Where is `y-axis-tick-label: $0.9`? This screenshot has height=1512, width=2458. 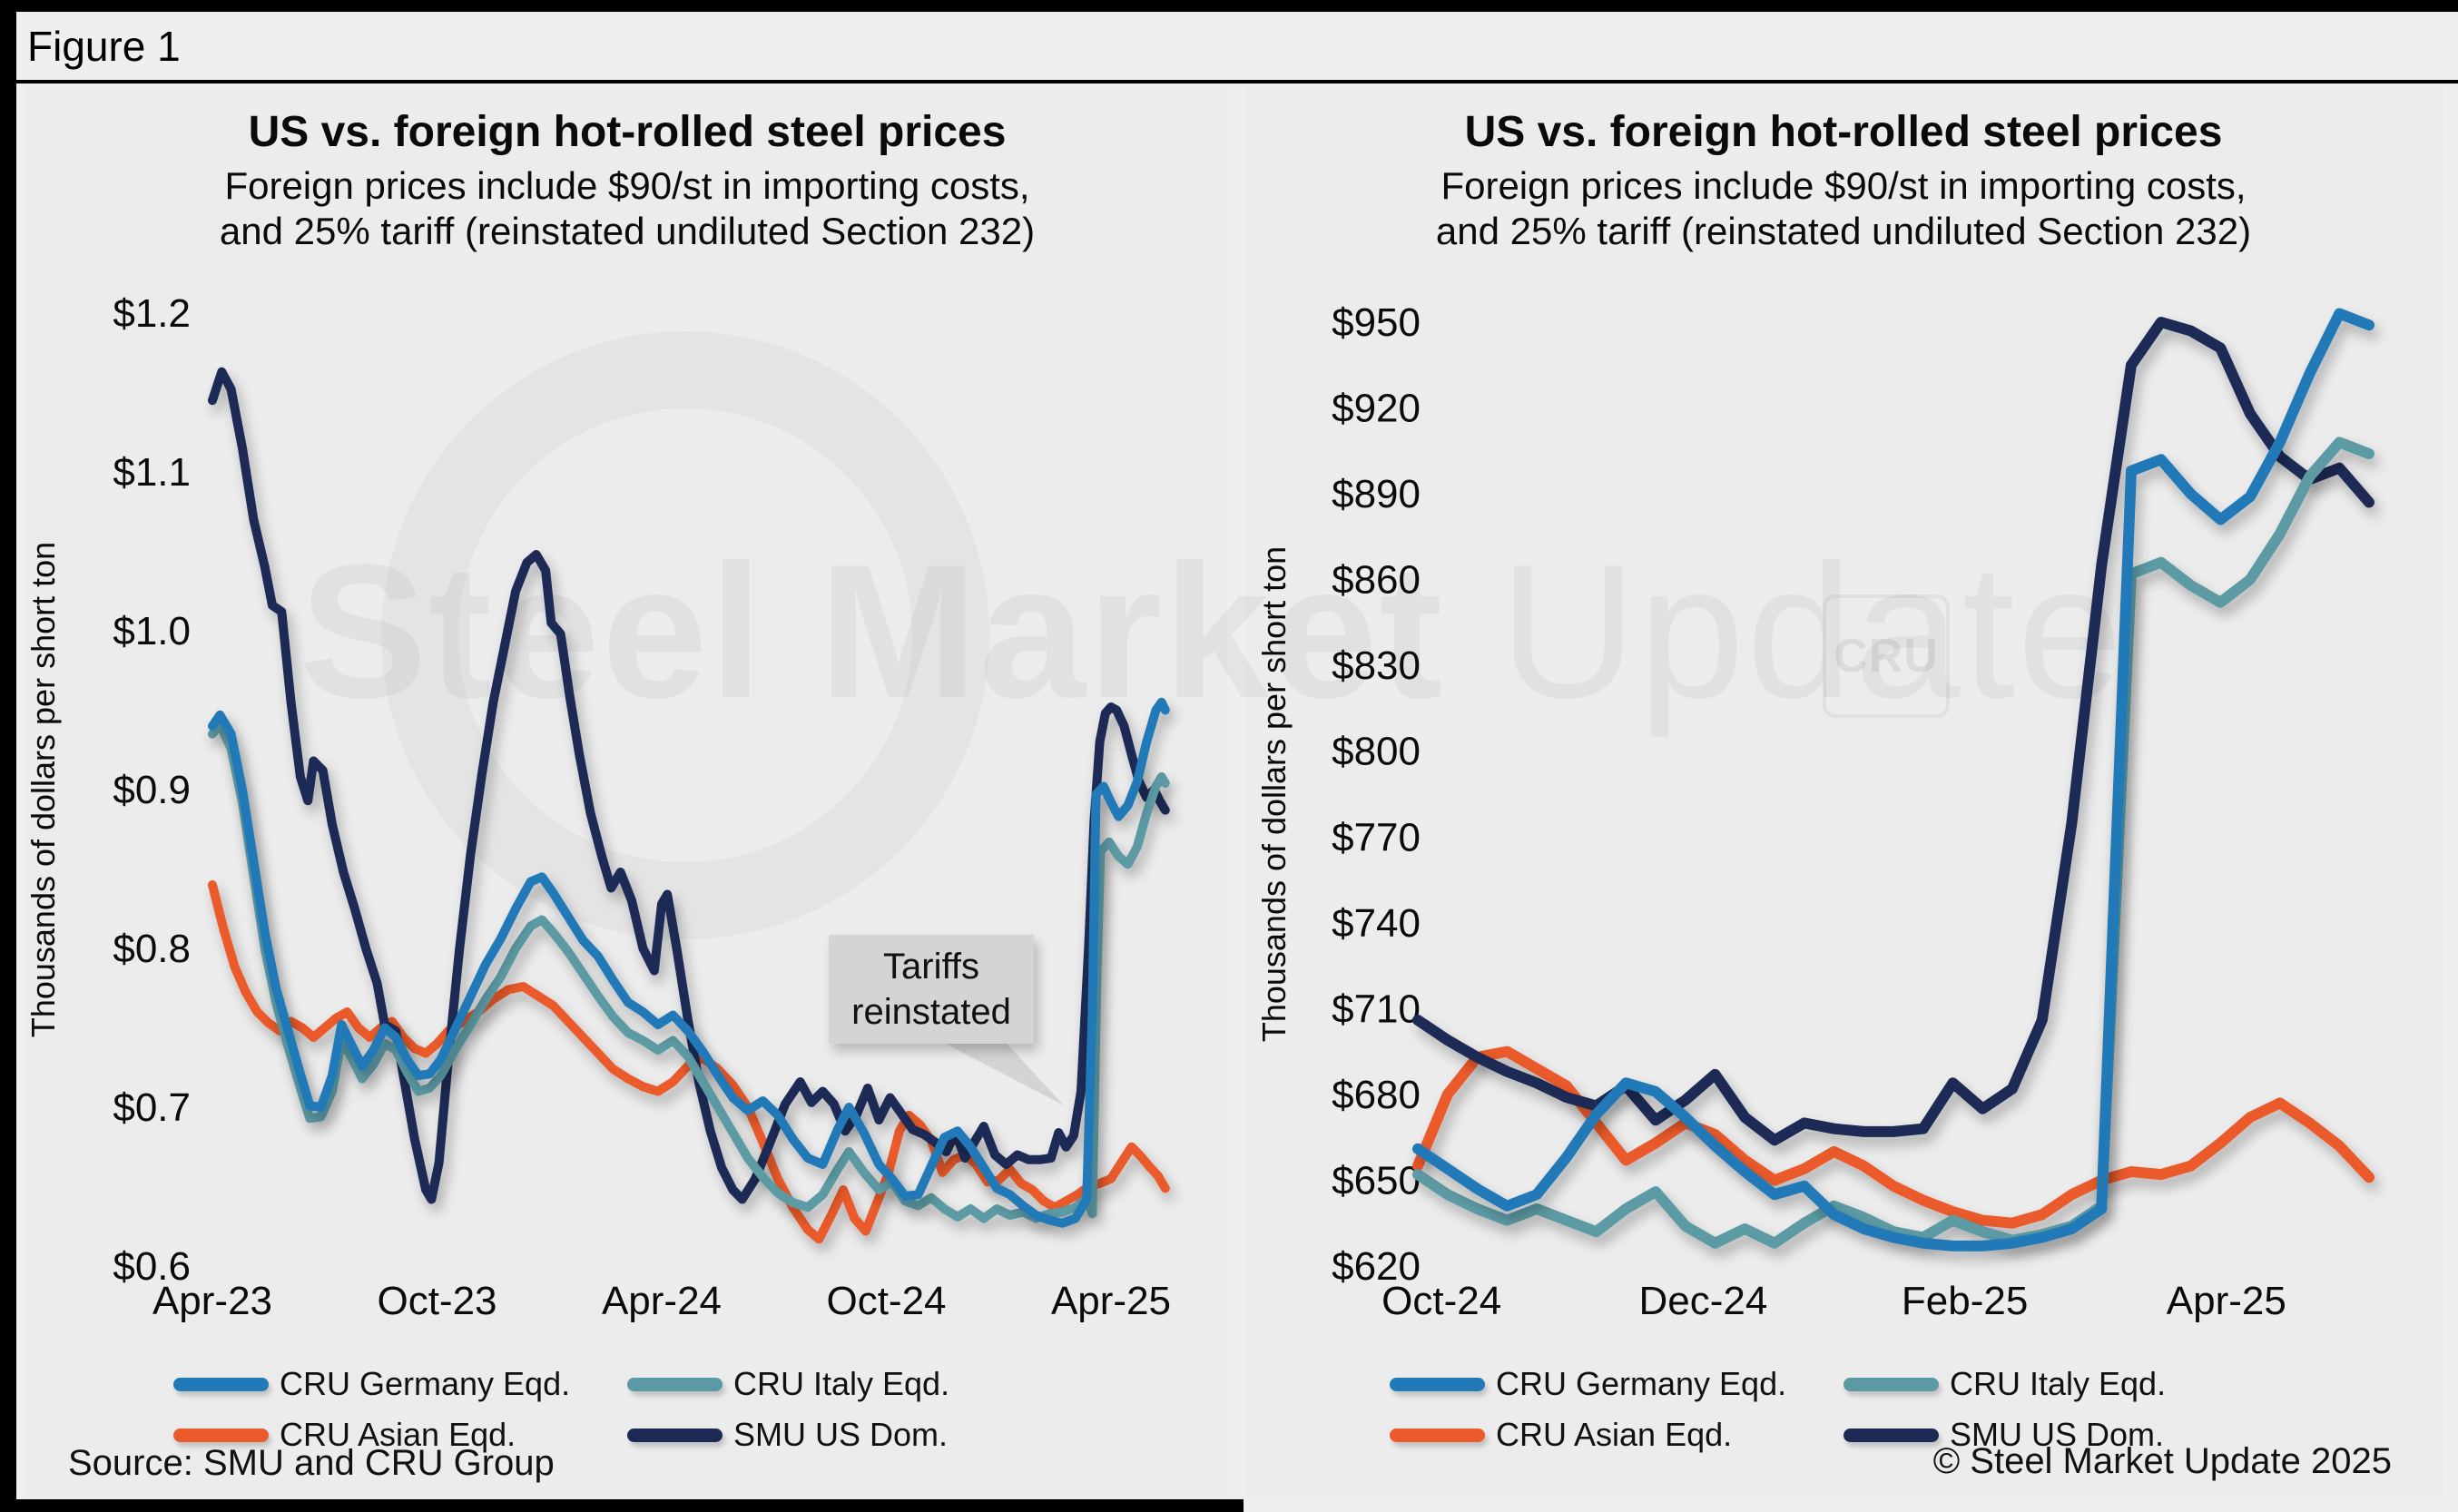
y-axis-tick-label: $0.9 is located at coordinates (152, 790).